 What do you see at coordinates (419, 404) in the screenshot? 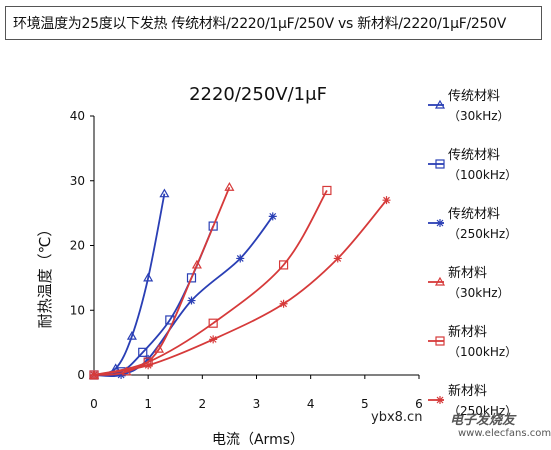
I see `x-tick-label: 6` at bounding box center [419, 404].